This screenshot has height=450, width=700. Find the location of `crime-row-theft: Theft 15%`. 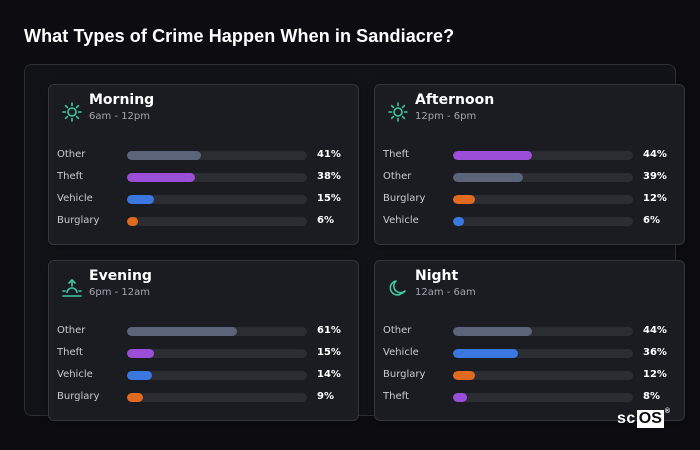

crime-row-theft: Theft 15% is located at coordinates (202, 356).